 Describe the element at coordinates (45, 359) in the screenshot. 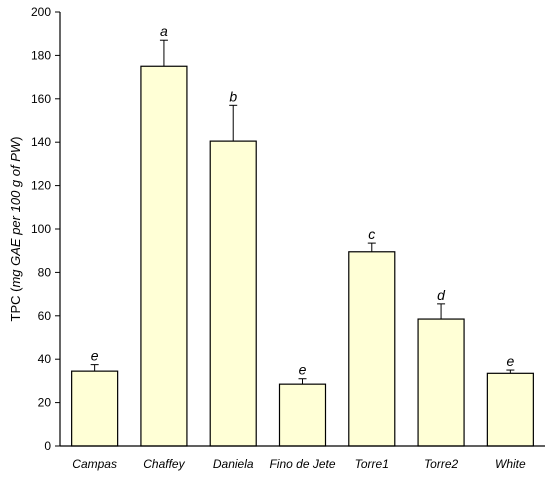

I see `y-tick-label: 40` at that location.